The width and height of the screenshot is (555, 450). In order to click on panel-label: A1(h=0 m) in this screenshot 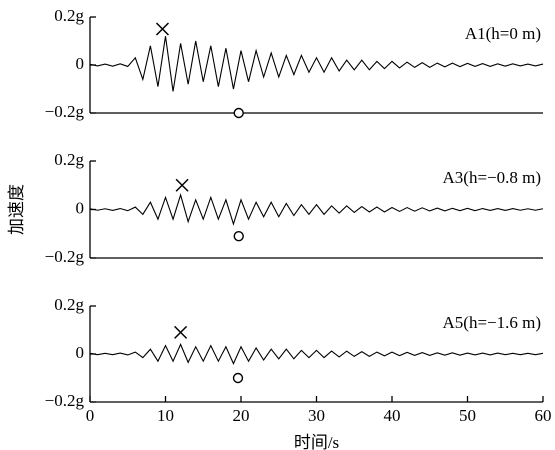, I will do `click(503, 33)`.